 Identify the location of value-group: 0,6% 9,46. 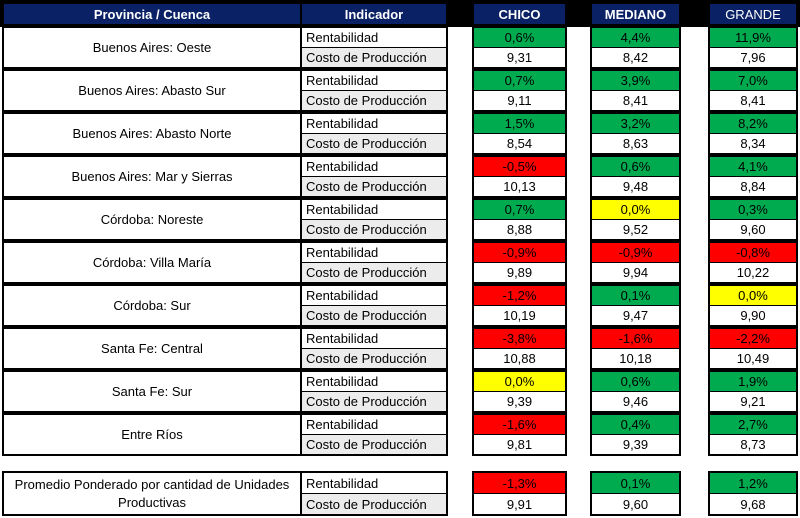
(635, 391).